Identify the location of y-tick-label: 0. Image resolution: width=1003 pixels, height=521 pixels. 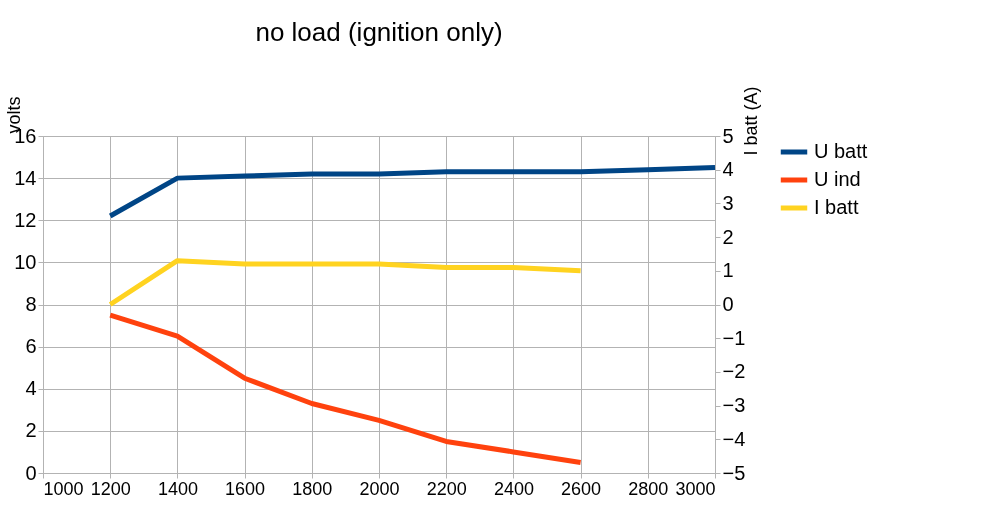
(31, 472).